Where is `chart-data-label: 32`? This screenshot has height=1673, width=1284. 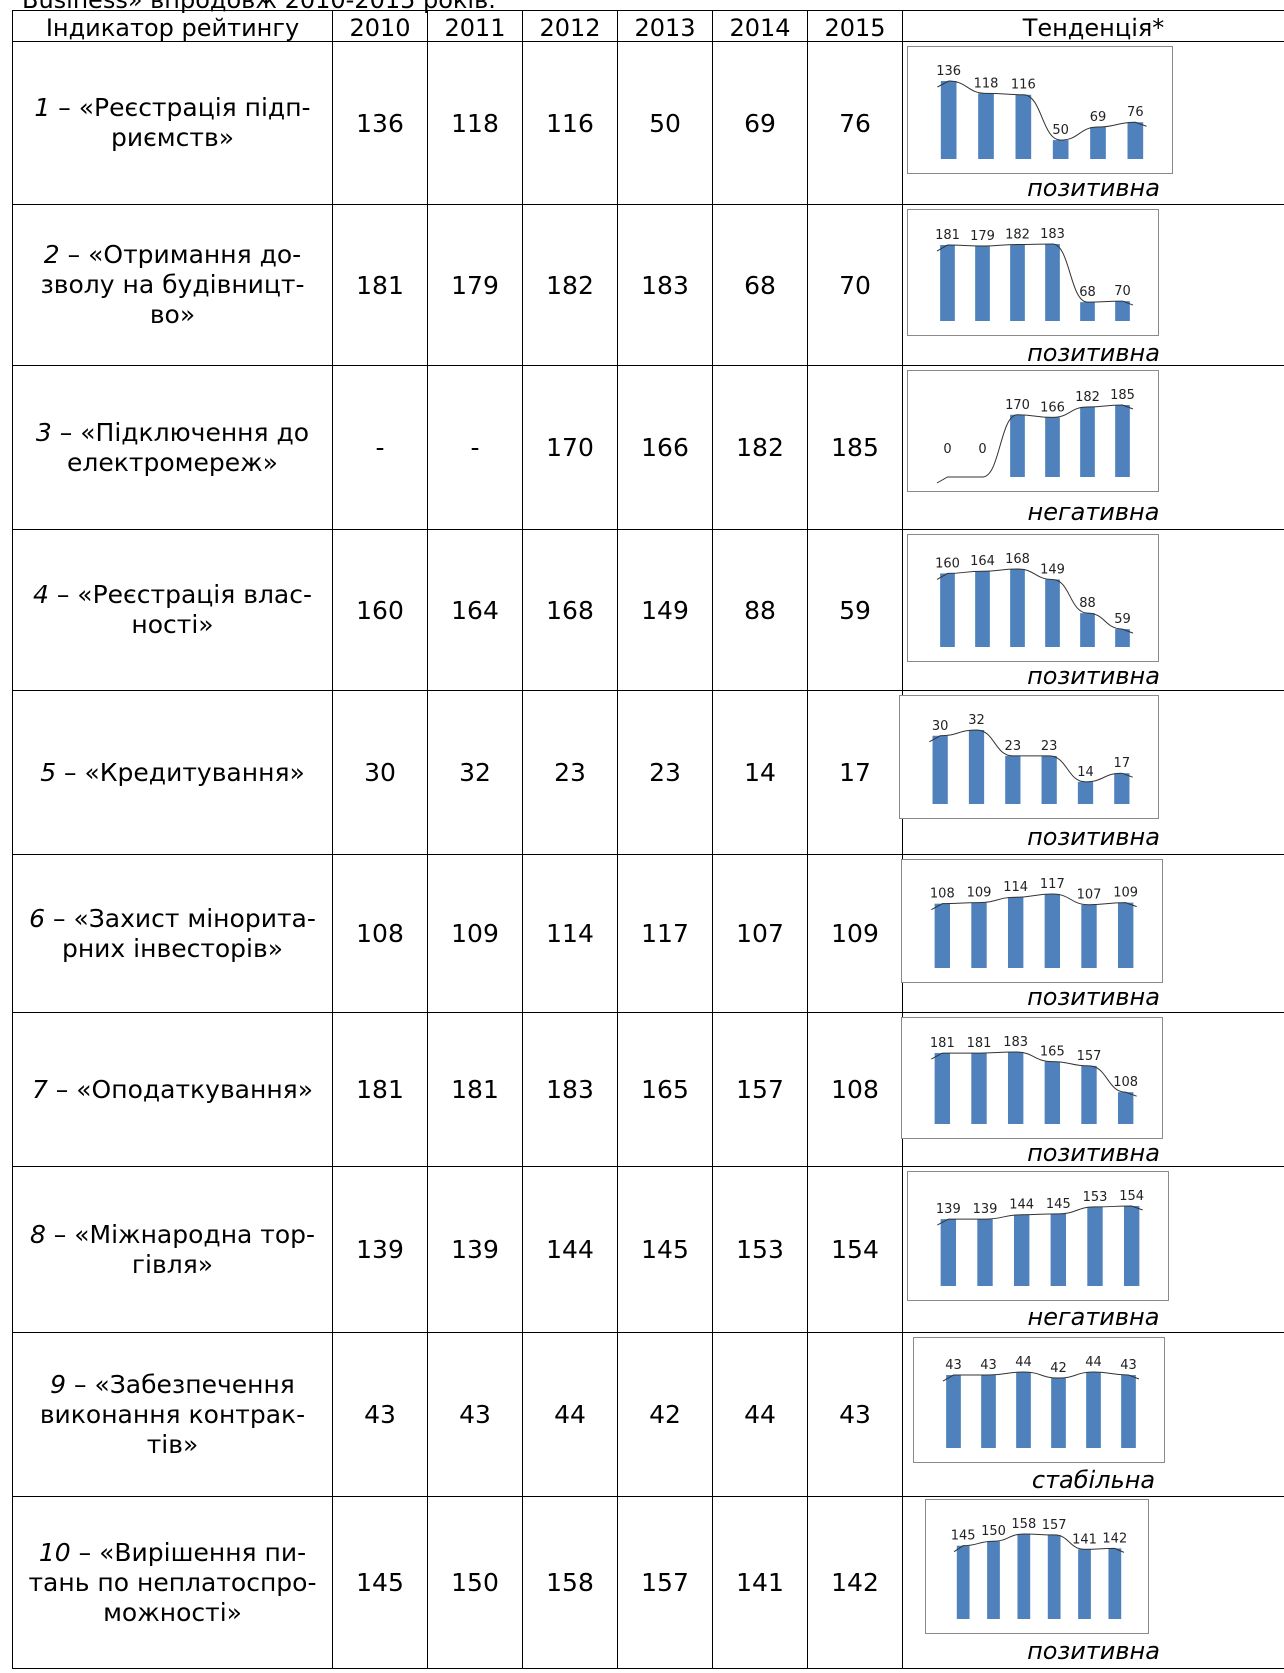
chart-data-label: 32 is located at coordinates (976, 720).